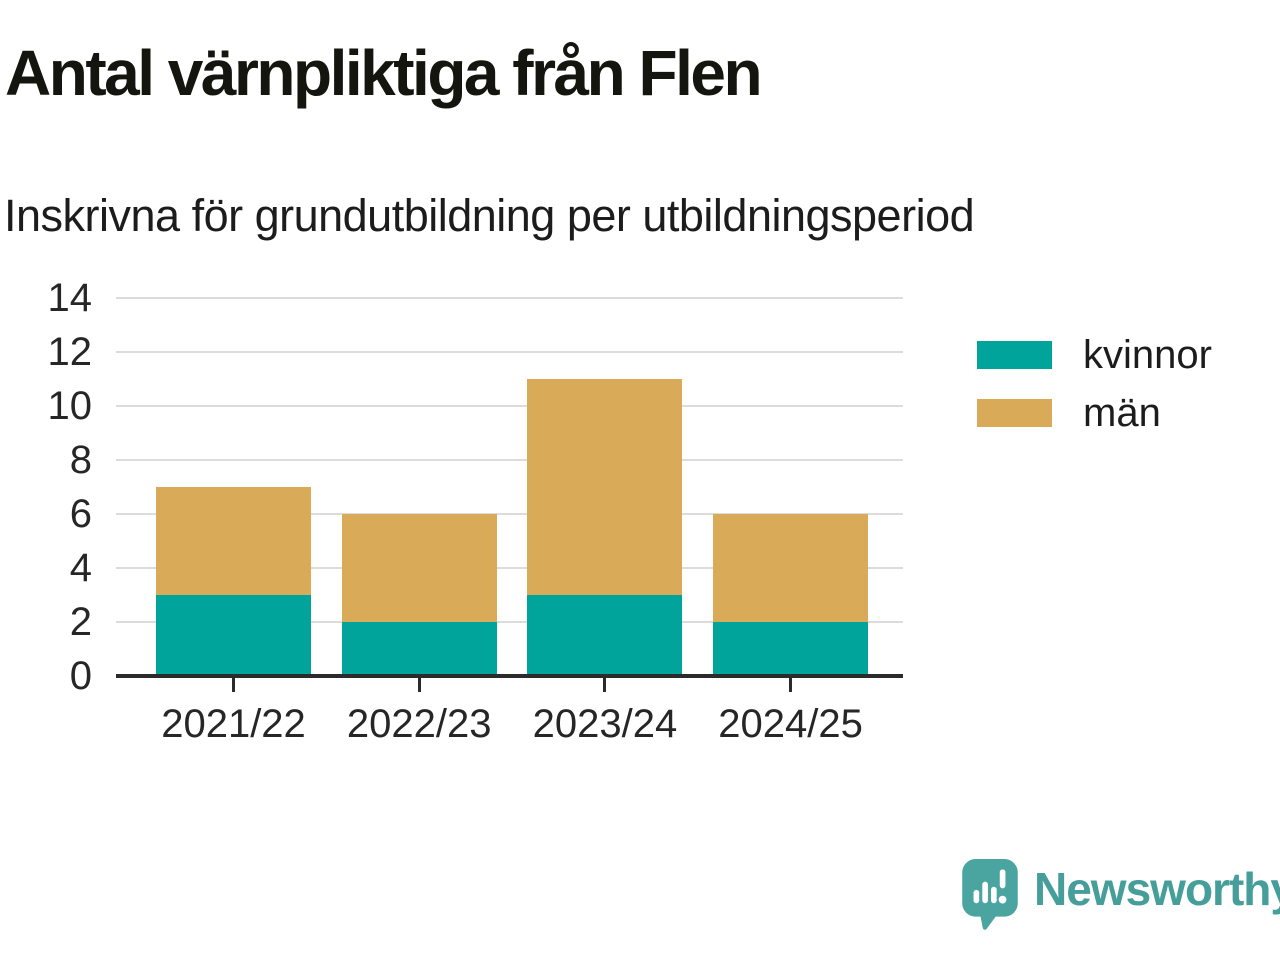  I want to click on logo-exclamation-bar, so click(1002, 879).